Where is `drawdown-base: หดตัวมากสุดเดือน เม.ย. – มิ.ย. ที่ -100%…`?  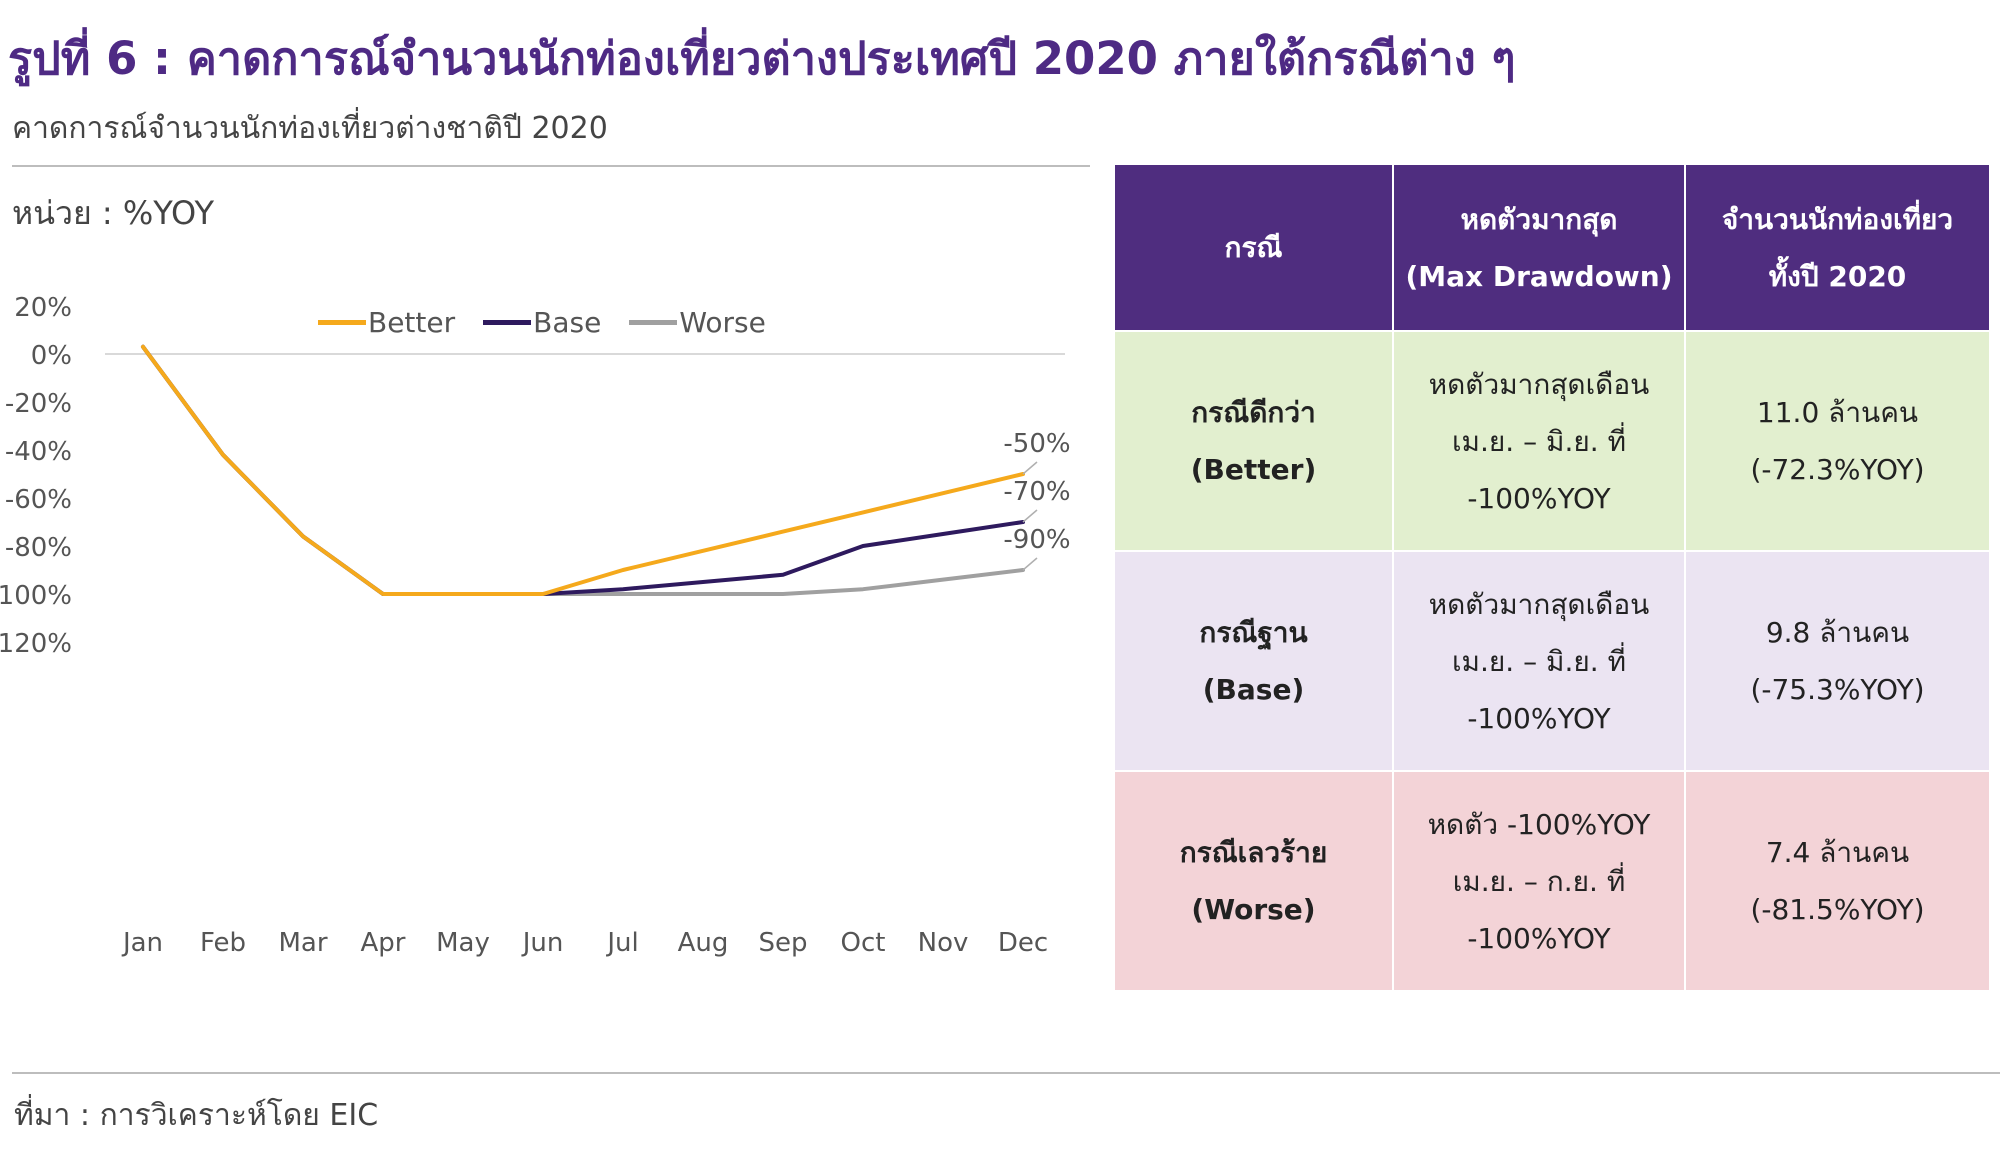 drawdown-base: หดตัวมากสุดเดือน เม.ย. – มิ.ย. ที่ -100%… is located at coordinates (1539, 661).